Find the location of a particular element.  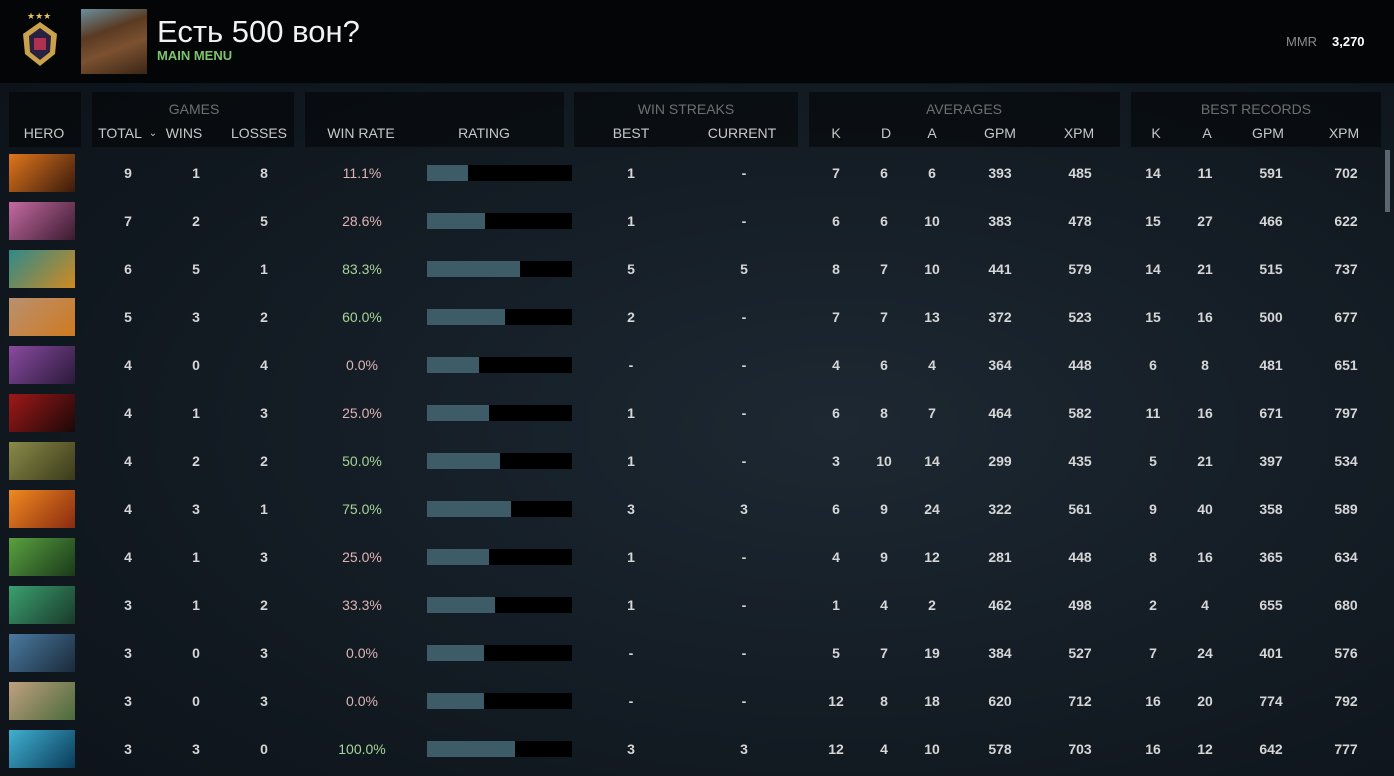

cell-ba: 8 is located at coordinates (1205, 365).